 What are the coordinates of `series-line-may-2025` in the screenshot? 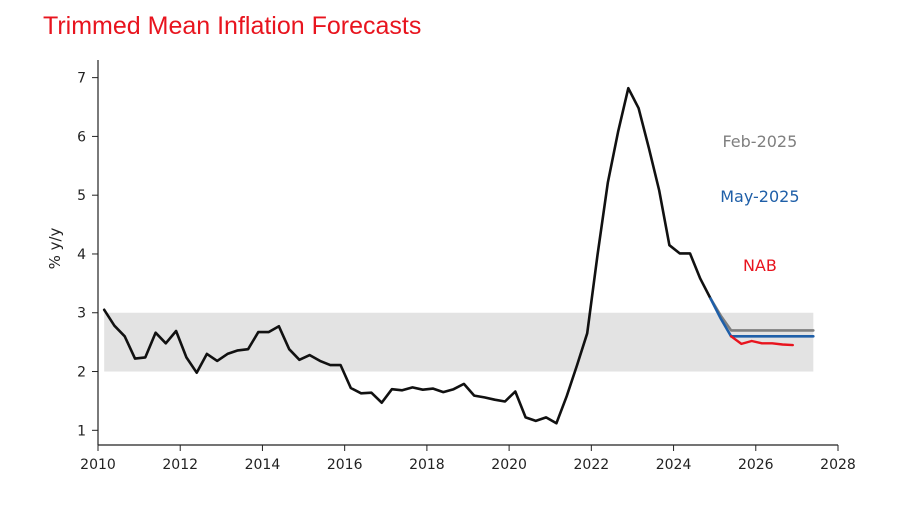 It's located at (762, 317).